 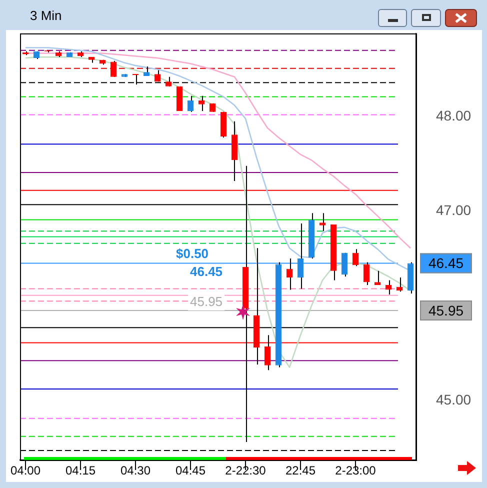 I want to click on ref-line-label: 46.45, so click(x=446, y=263).